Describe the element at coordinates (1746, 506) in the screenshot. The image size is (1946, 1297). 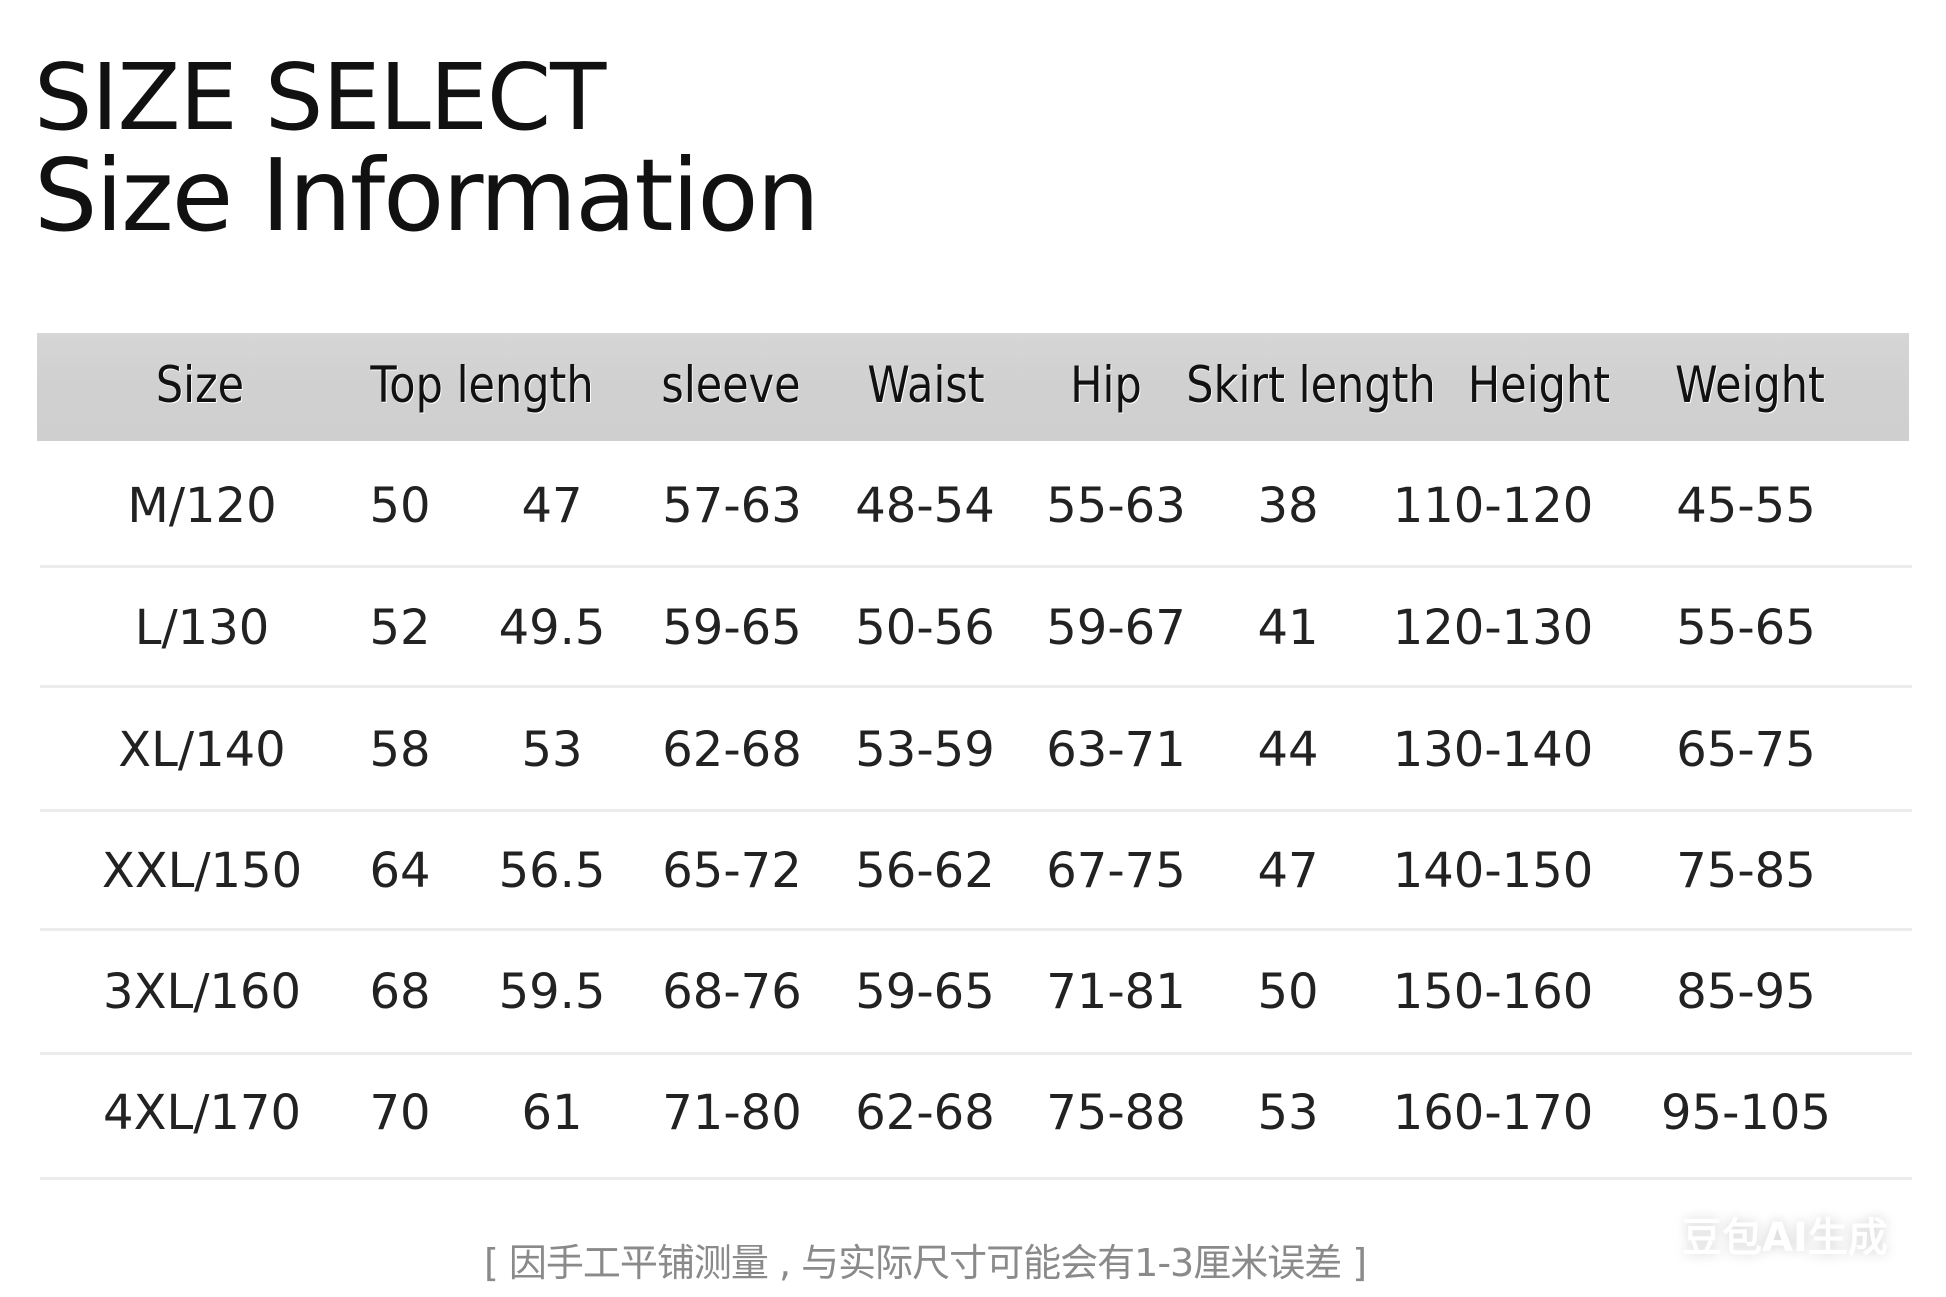
I see `table-cell: 45-55` at that location.